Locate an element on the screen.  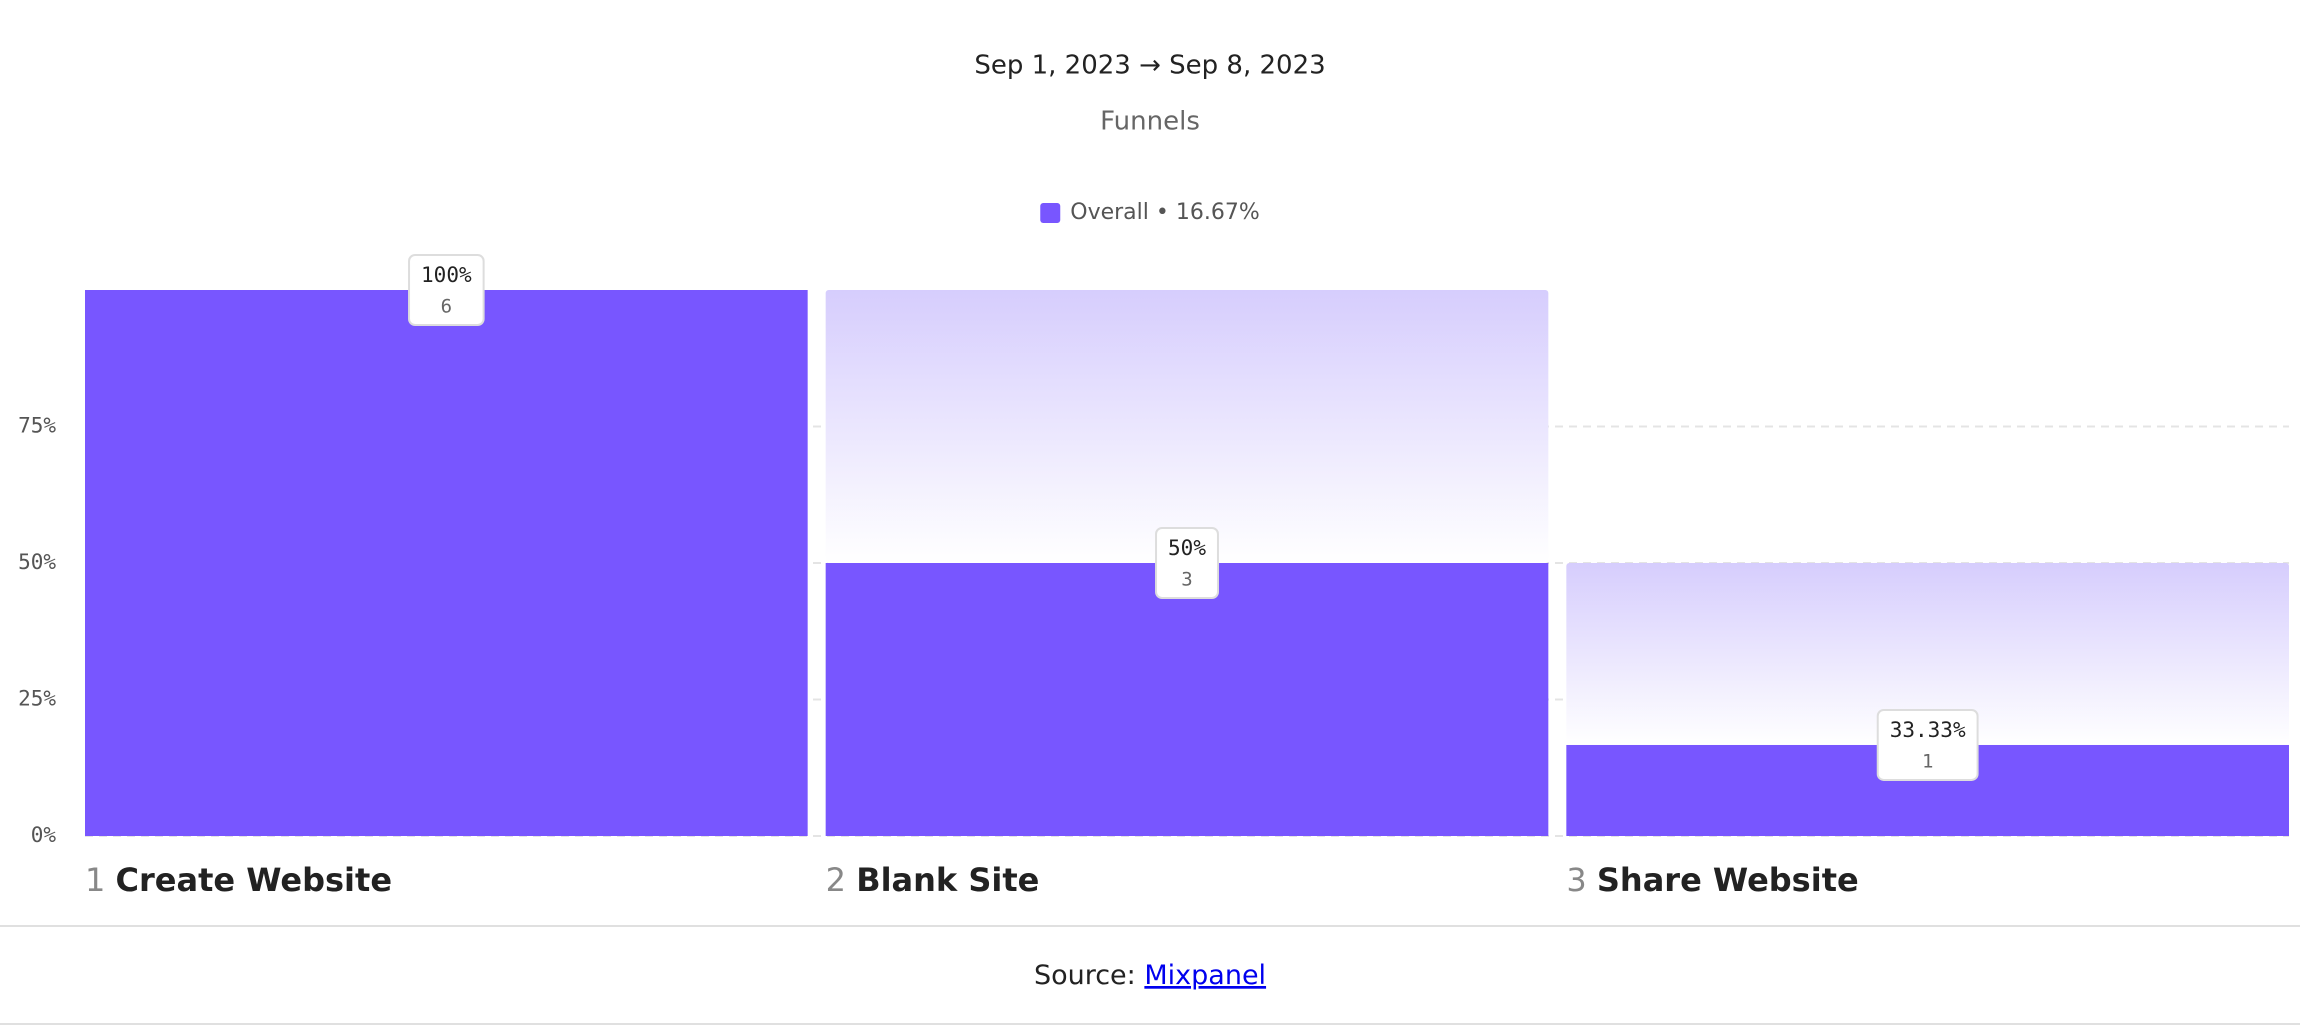
step-number: 2 is located at coordinates (836, 880).